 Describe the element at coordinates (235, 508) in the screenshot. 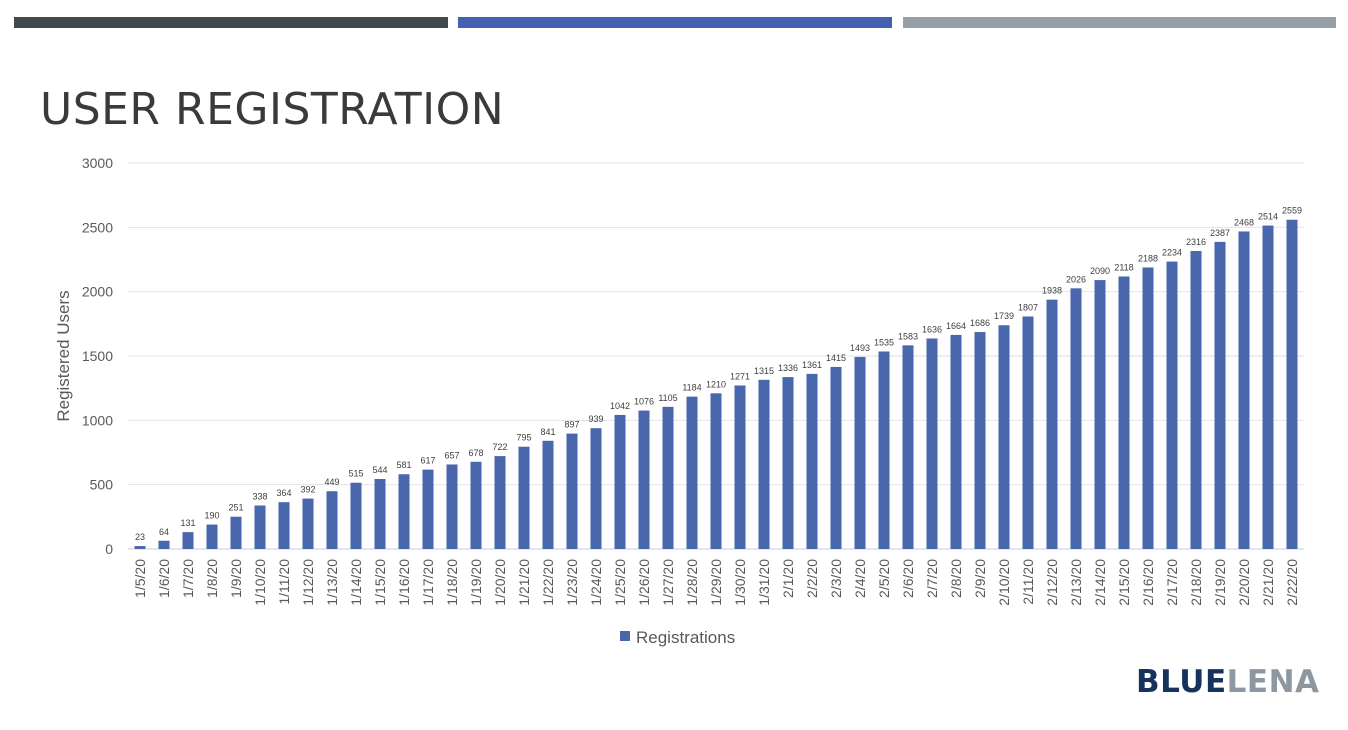

I see `data-label: 251` at that location.